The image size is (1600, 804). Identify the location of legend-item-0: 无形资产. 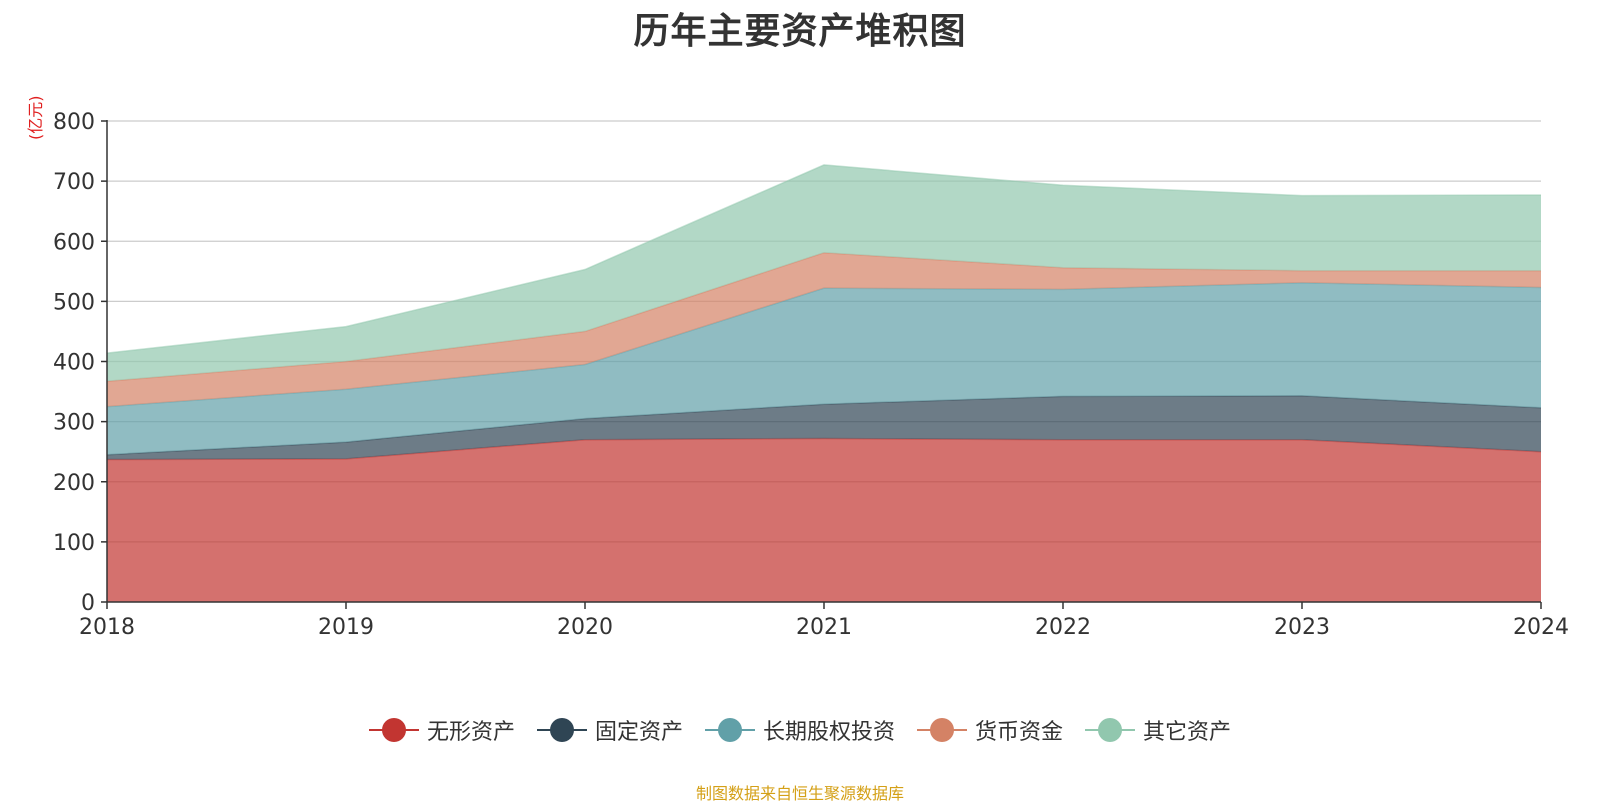
(441, 730).